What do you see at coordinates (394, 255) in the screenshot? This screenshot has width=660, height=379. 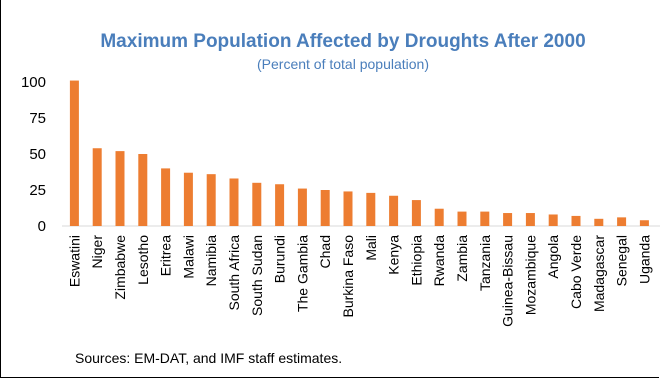 I see `x-tick-label: Kenya` at bounding box center [394, 255].